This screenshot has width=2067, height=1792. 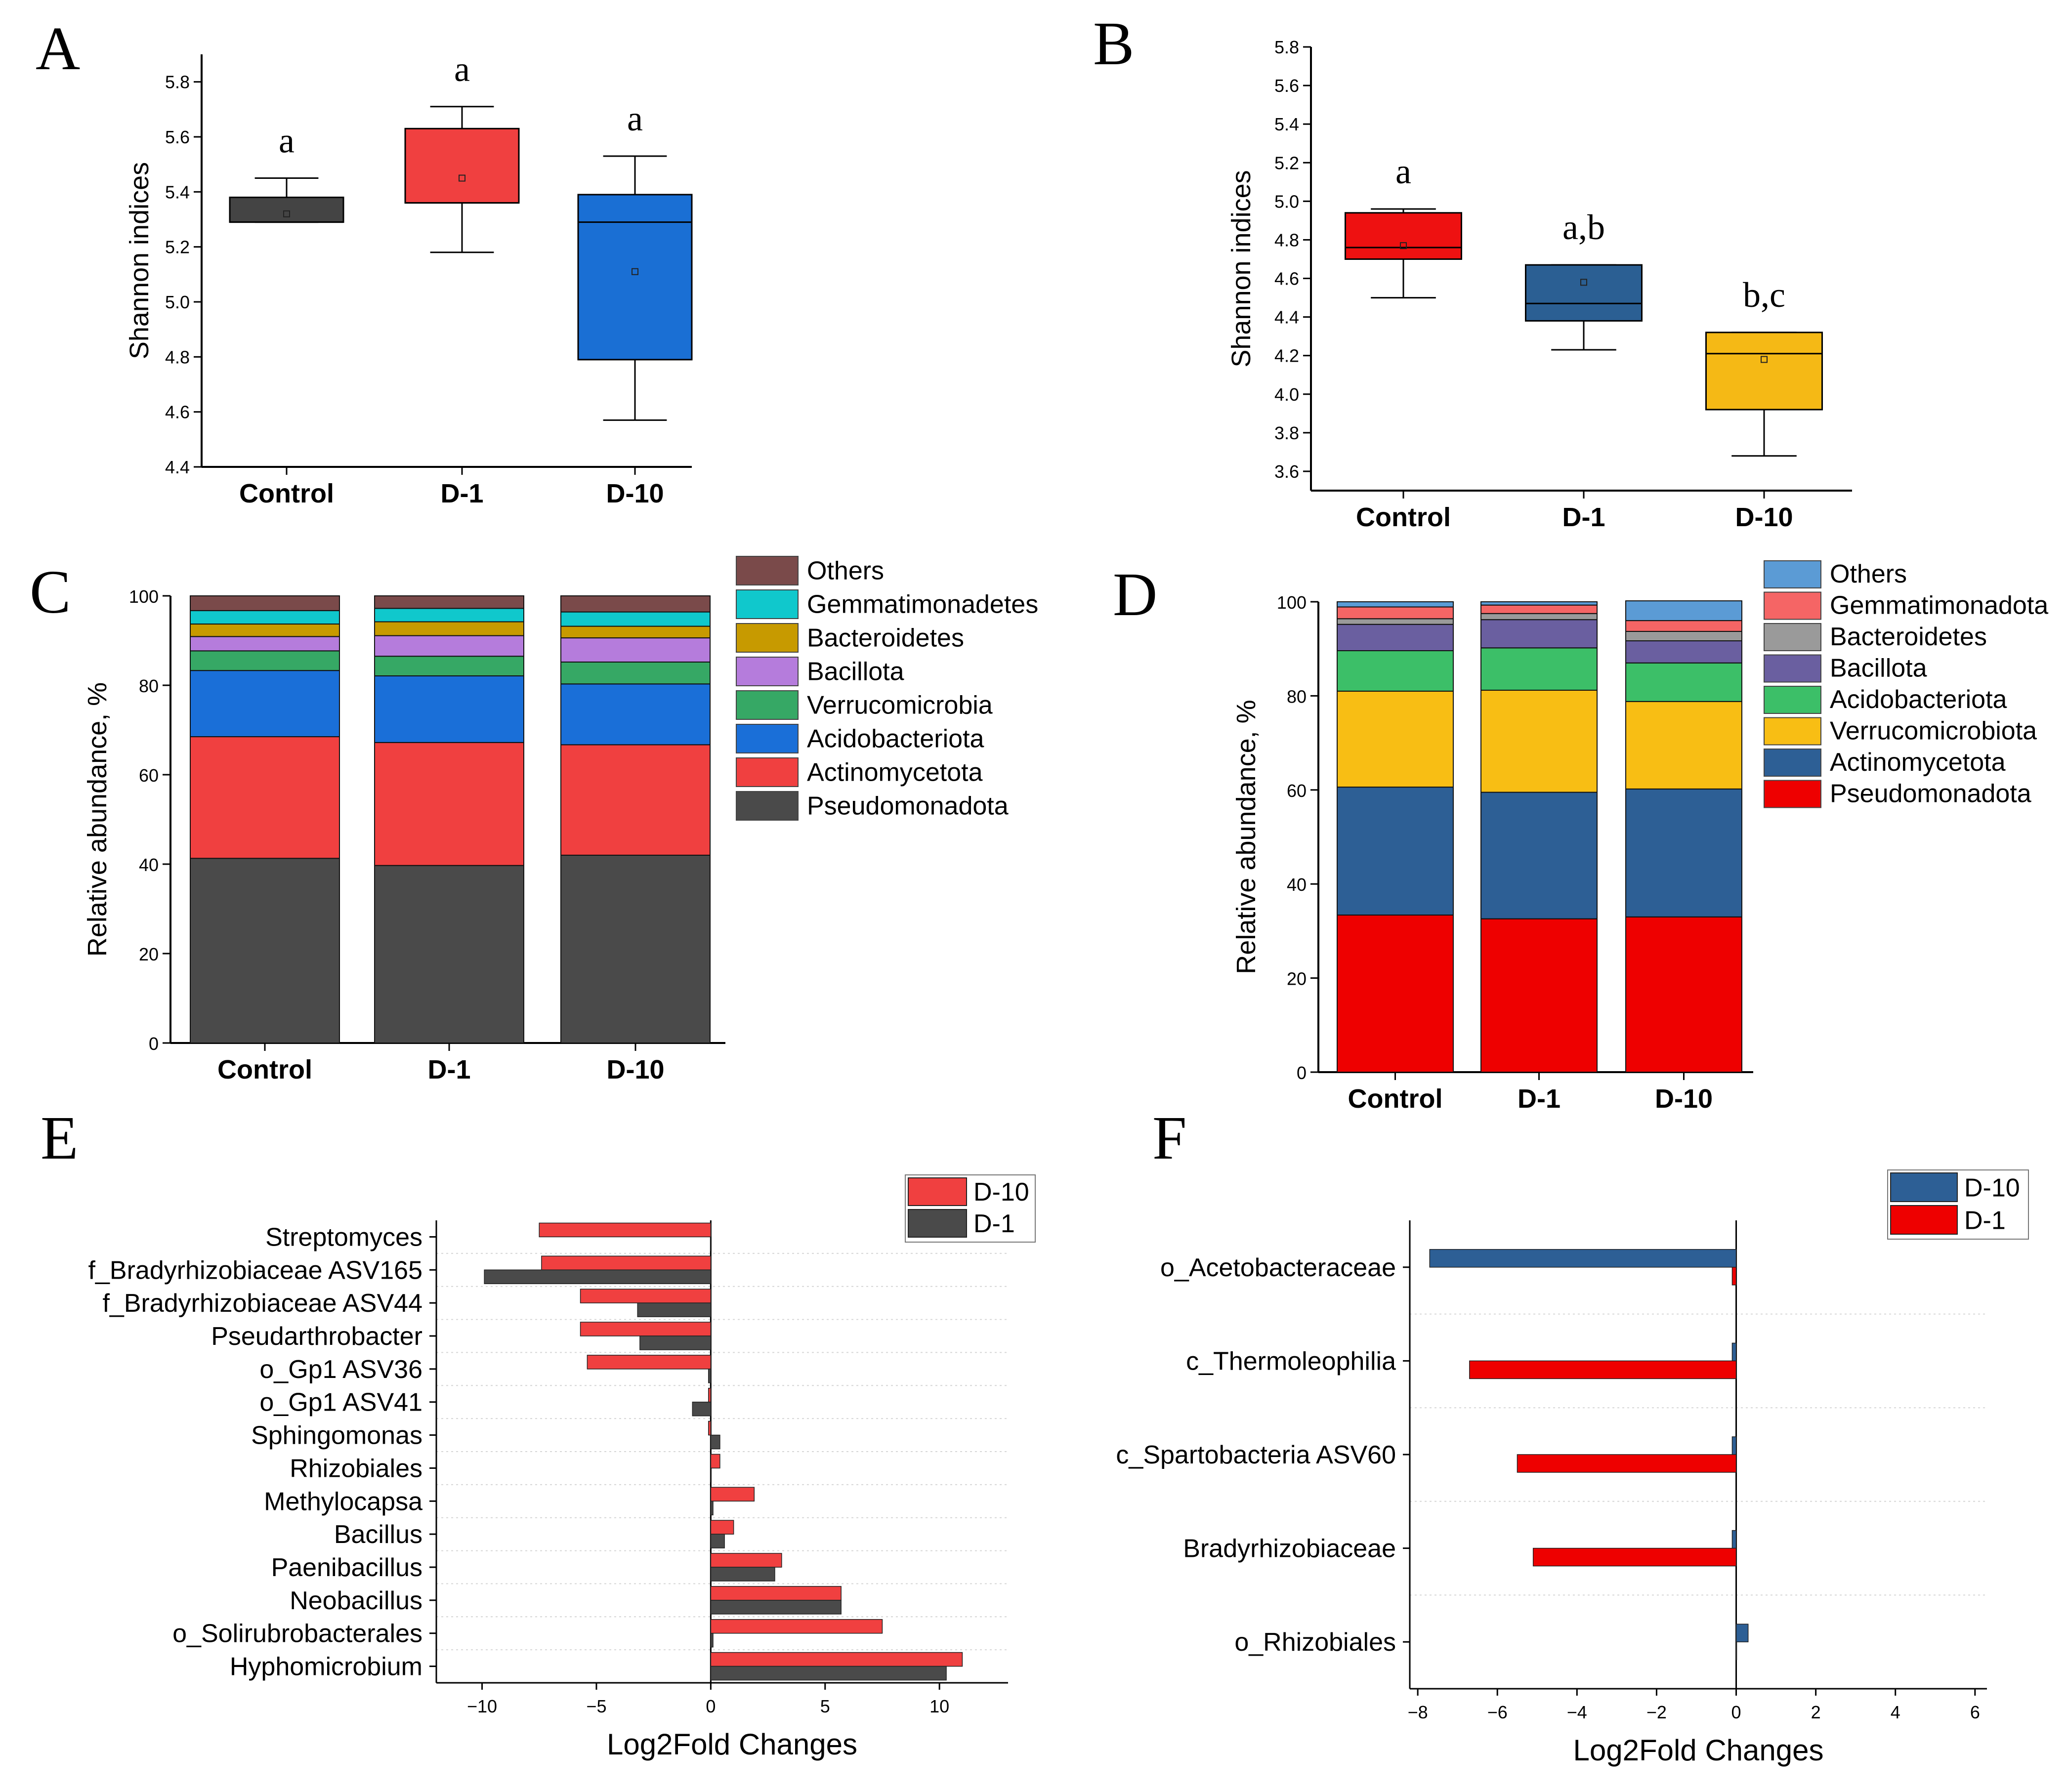 I want to click on x-tick-label: 2, so click(x=1816, y=1712).